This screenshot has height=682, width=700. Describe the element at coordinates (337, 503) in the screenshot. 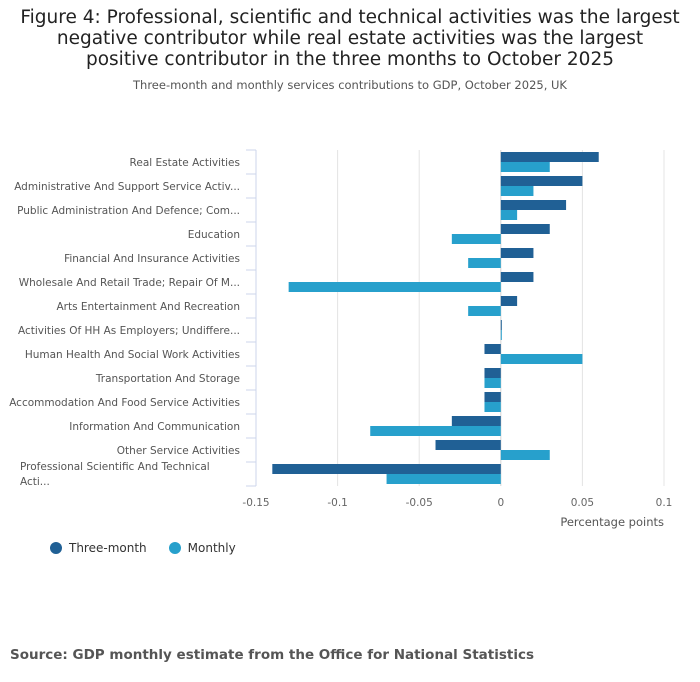

I see `x-tick-label: -0.1` at that location.